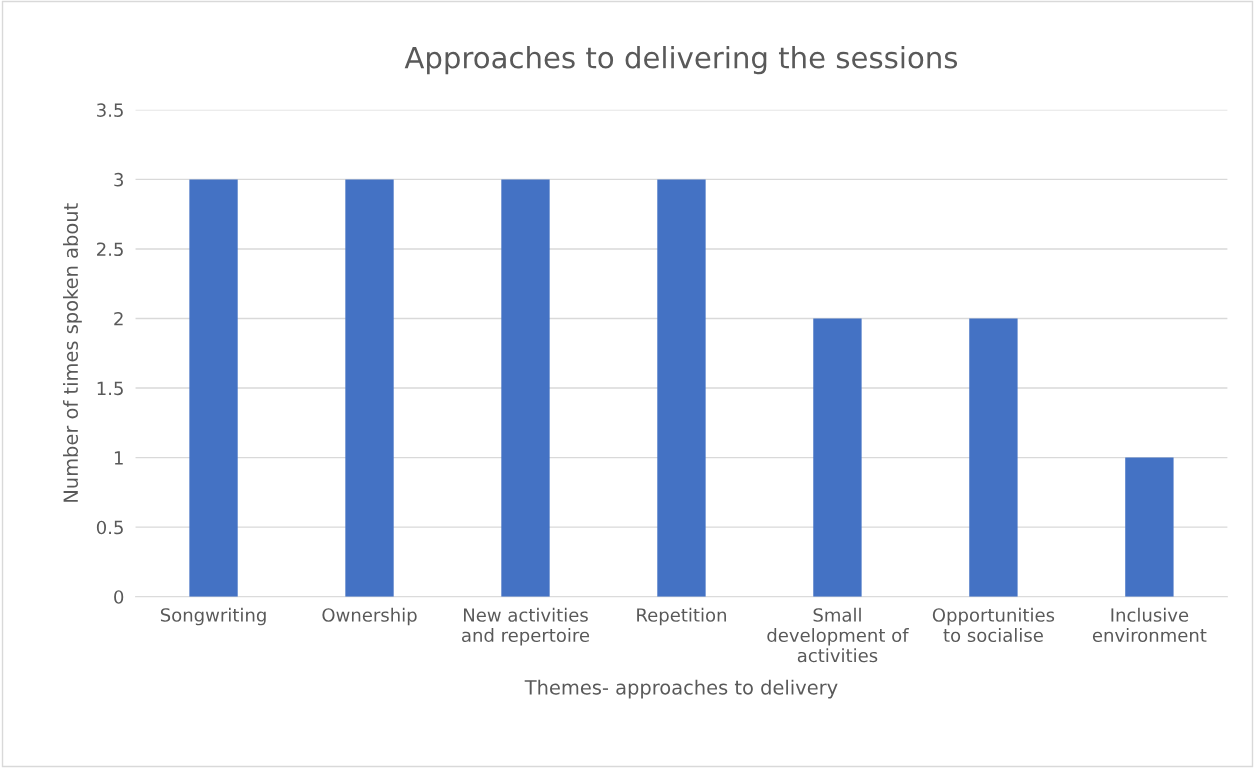 This screenshot has height=768, width=1255. Describe the element at coordinates (72, 352) in the screenshot. I see `y-axis-title: Number of times spoken about` at that location.